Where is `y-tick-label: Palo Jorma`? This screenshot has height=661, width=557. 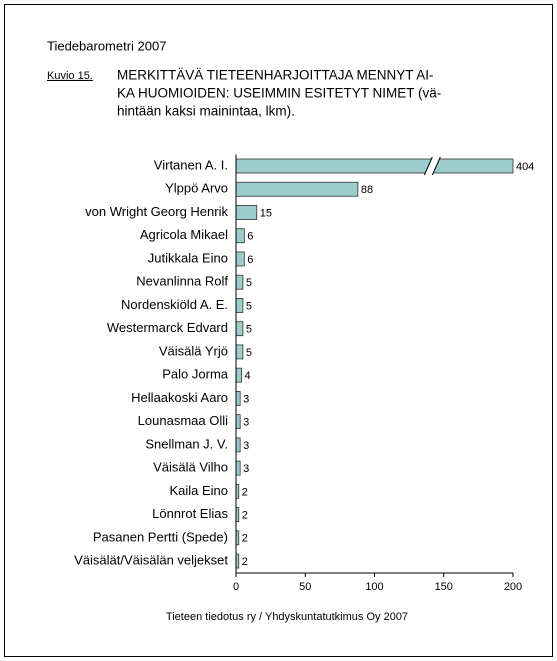 y-tick-label: Palo Jorma is located at coordinates (195, 374).